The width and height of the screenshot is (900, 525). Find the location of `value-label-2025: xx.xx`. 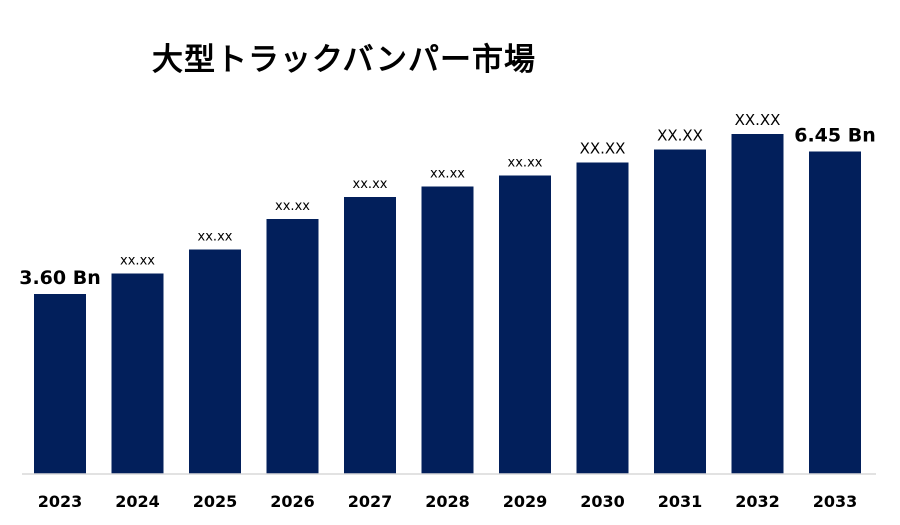

value-label-2025: xx.xx is located at coordinates (215, 237).